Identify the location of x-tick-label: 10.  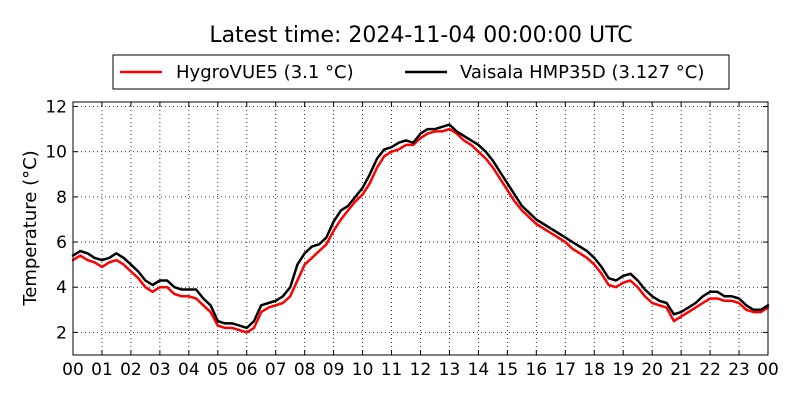
(363, 370).